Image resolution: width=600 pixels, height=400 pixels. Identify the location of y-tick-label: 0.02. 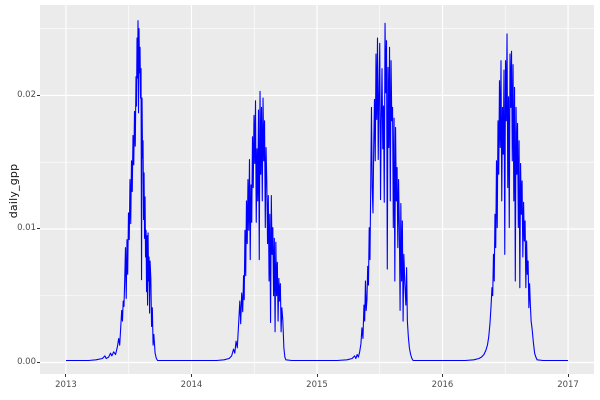
(26, 94).